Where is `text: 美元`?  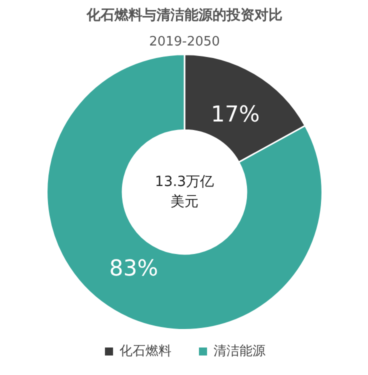
text: 美元 is located at coordinates (184, 202).